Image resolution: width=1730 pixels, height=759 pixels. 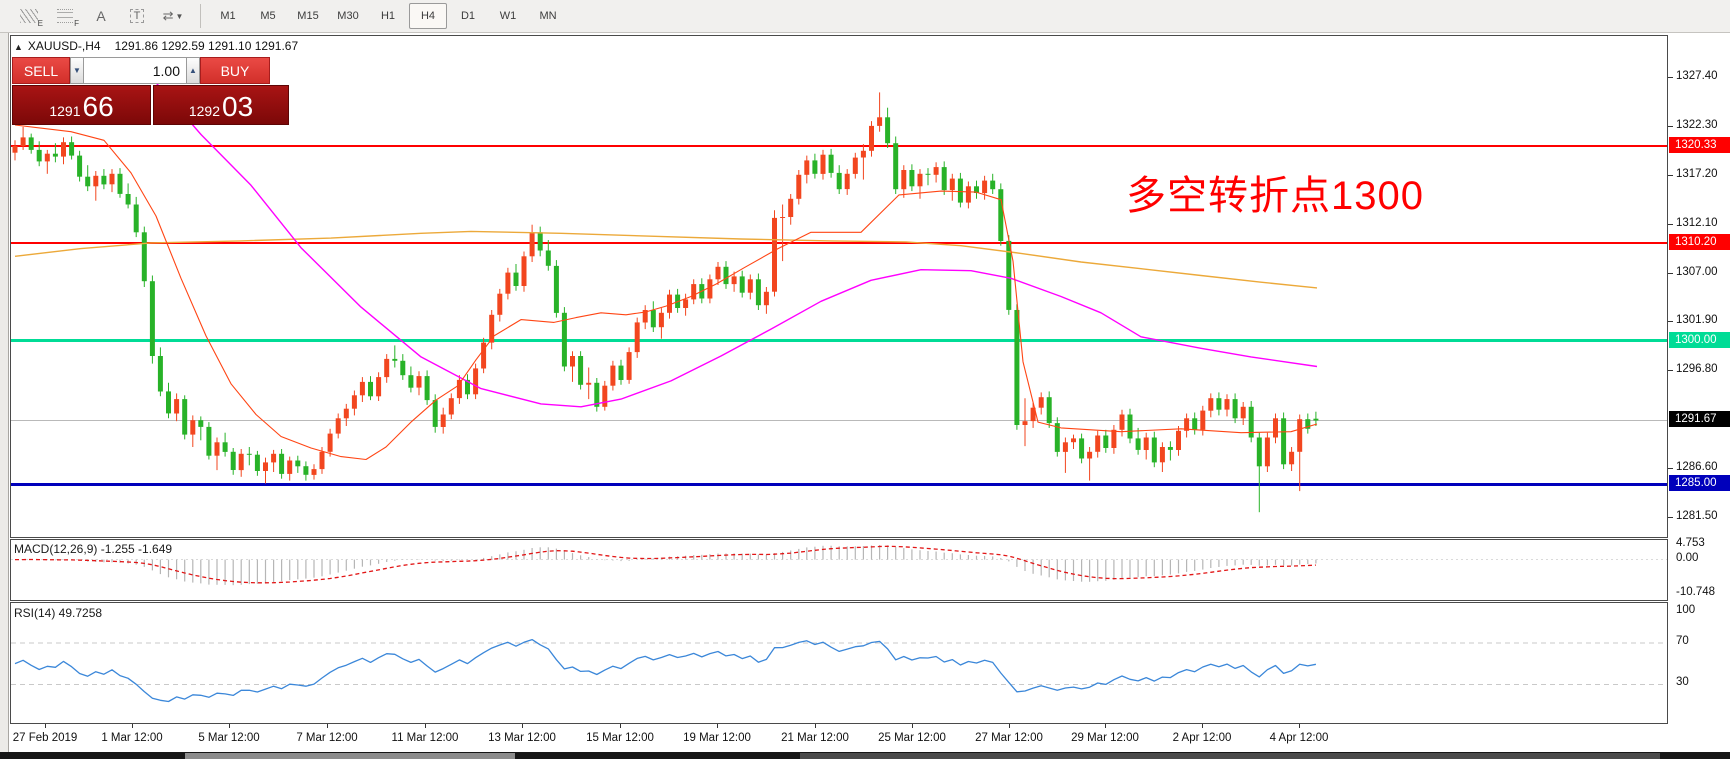 What do you see at coordinates (1699, 483) in the screenshot?
I see `level-price-label: 1285.00` at bounding box center [1699, 483].